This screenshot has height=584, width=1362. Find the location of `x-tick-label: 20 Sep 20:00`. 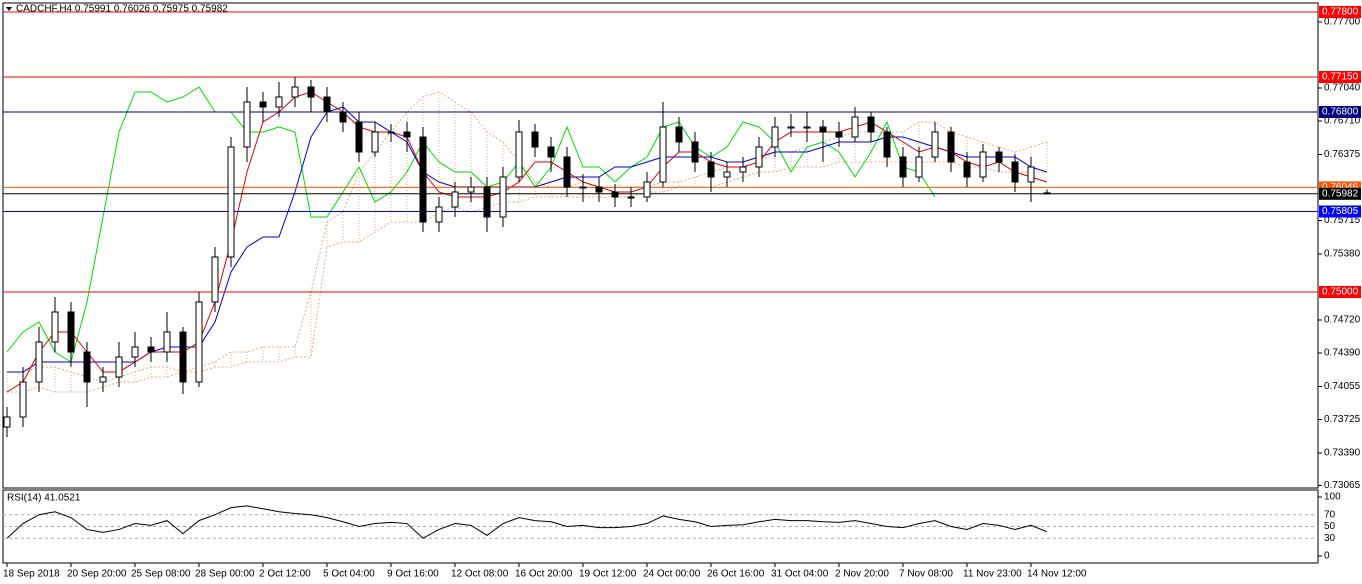

x-tick-label: 20 Sep 20:00 is located at coordinates (97, 574).